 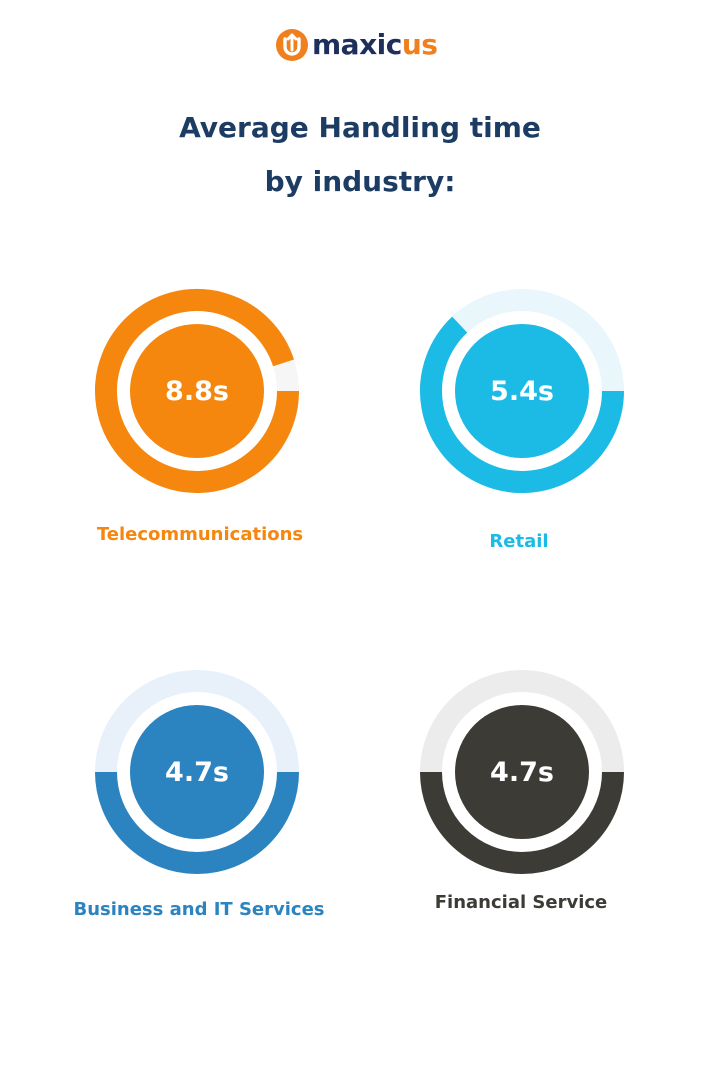 What do you see at coordinates (200, 534) in the screenshot?
I see `gauge-category-label: Telecommunications` at bounding box center [200, 534].